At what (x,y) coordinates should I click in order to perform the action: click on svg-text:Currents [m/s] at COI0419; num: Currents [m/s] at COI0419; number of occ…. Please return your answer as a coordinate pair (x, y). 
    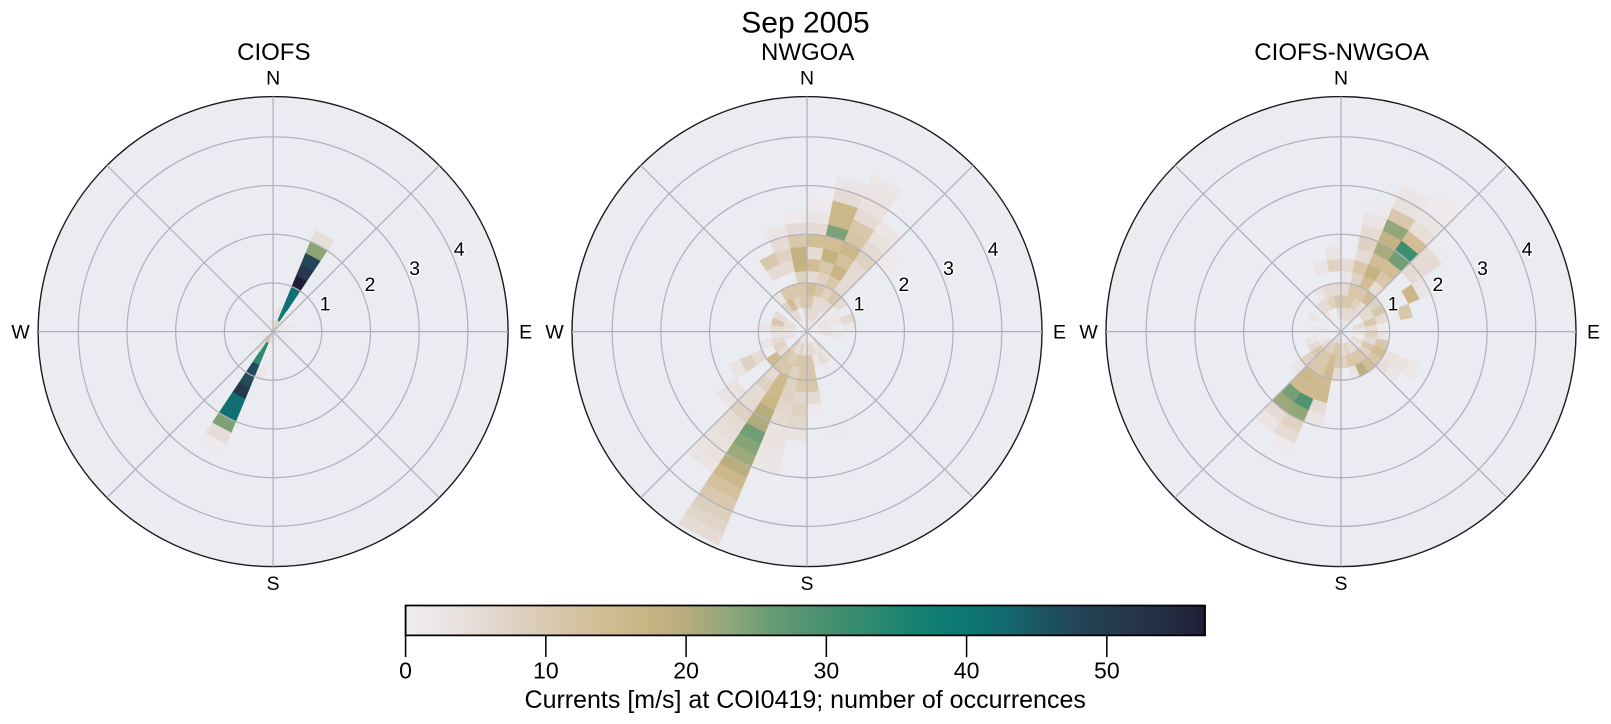
    Looking at the image, I should click on (805, 700).